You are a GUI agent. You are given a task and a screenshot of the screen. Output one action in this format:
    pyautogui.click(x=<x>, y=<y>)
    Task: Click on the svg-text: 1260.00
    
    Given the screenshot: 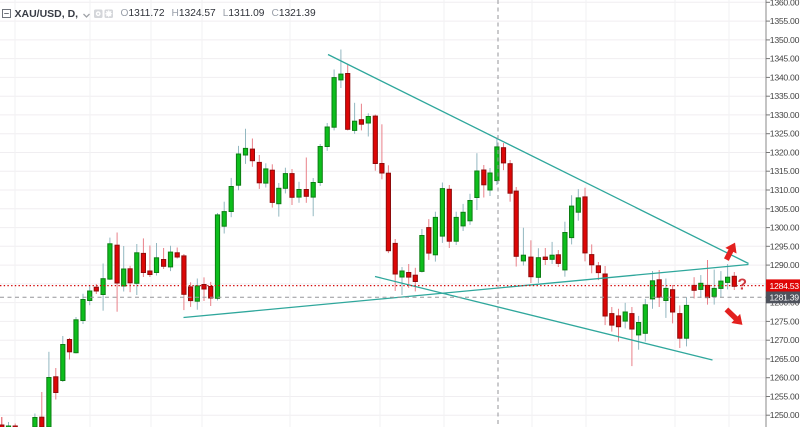 What is the action you would take?
    pyautogui.click(x=785, y=378)
    